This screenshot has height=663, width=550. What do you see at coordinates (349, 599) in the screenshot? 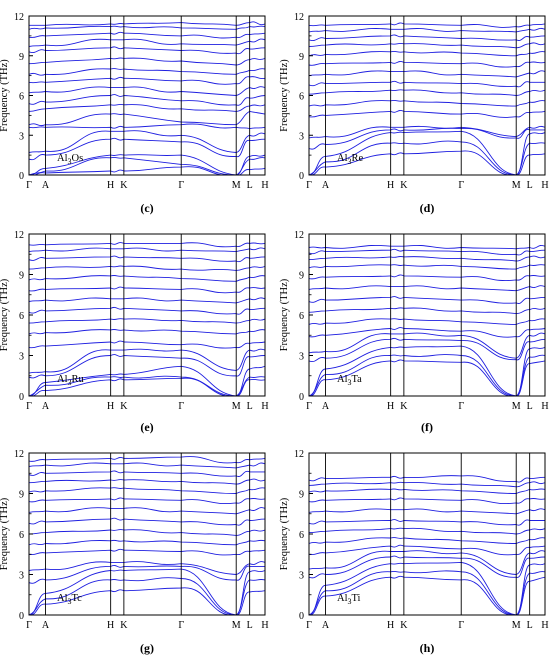
I see `material-label: Al3Ti` at bounding box center [349, 599].